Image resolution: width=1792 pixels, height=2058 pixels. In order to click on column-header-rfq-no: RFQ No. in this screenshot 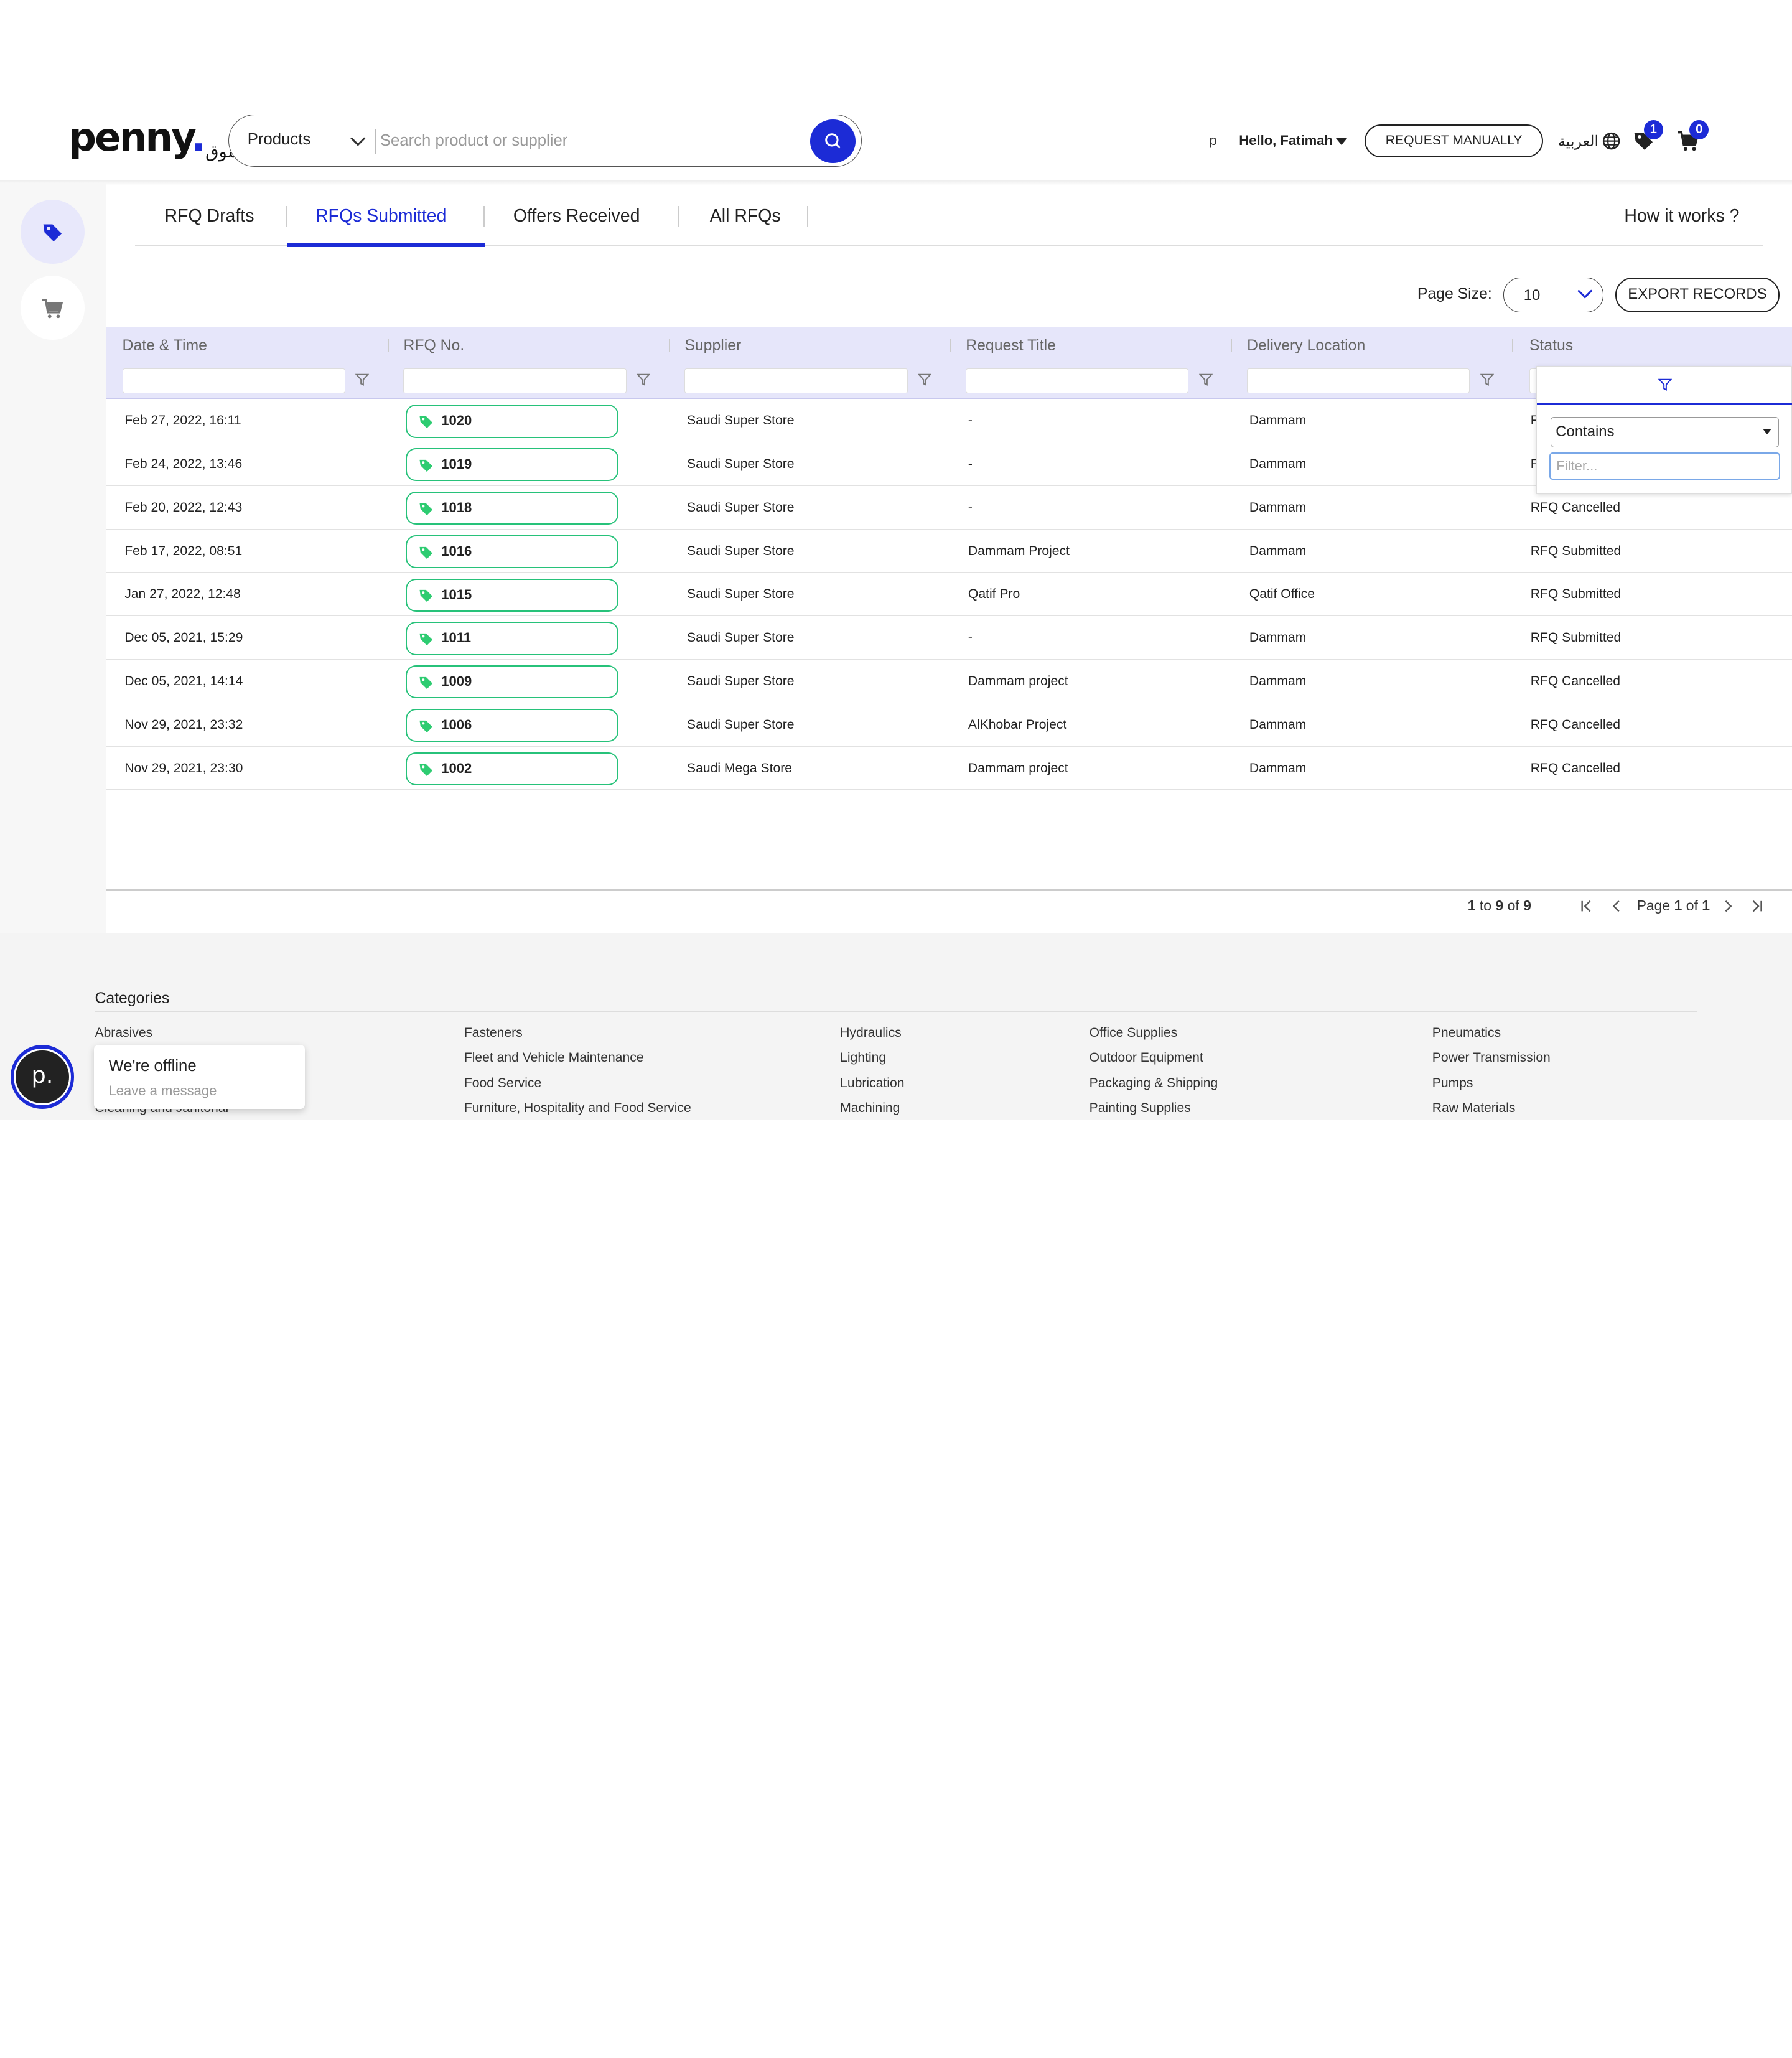, I will do `click(434, 346)`.